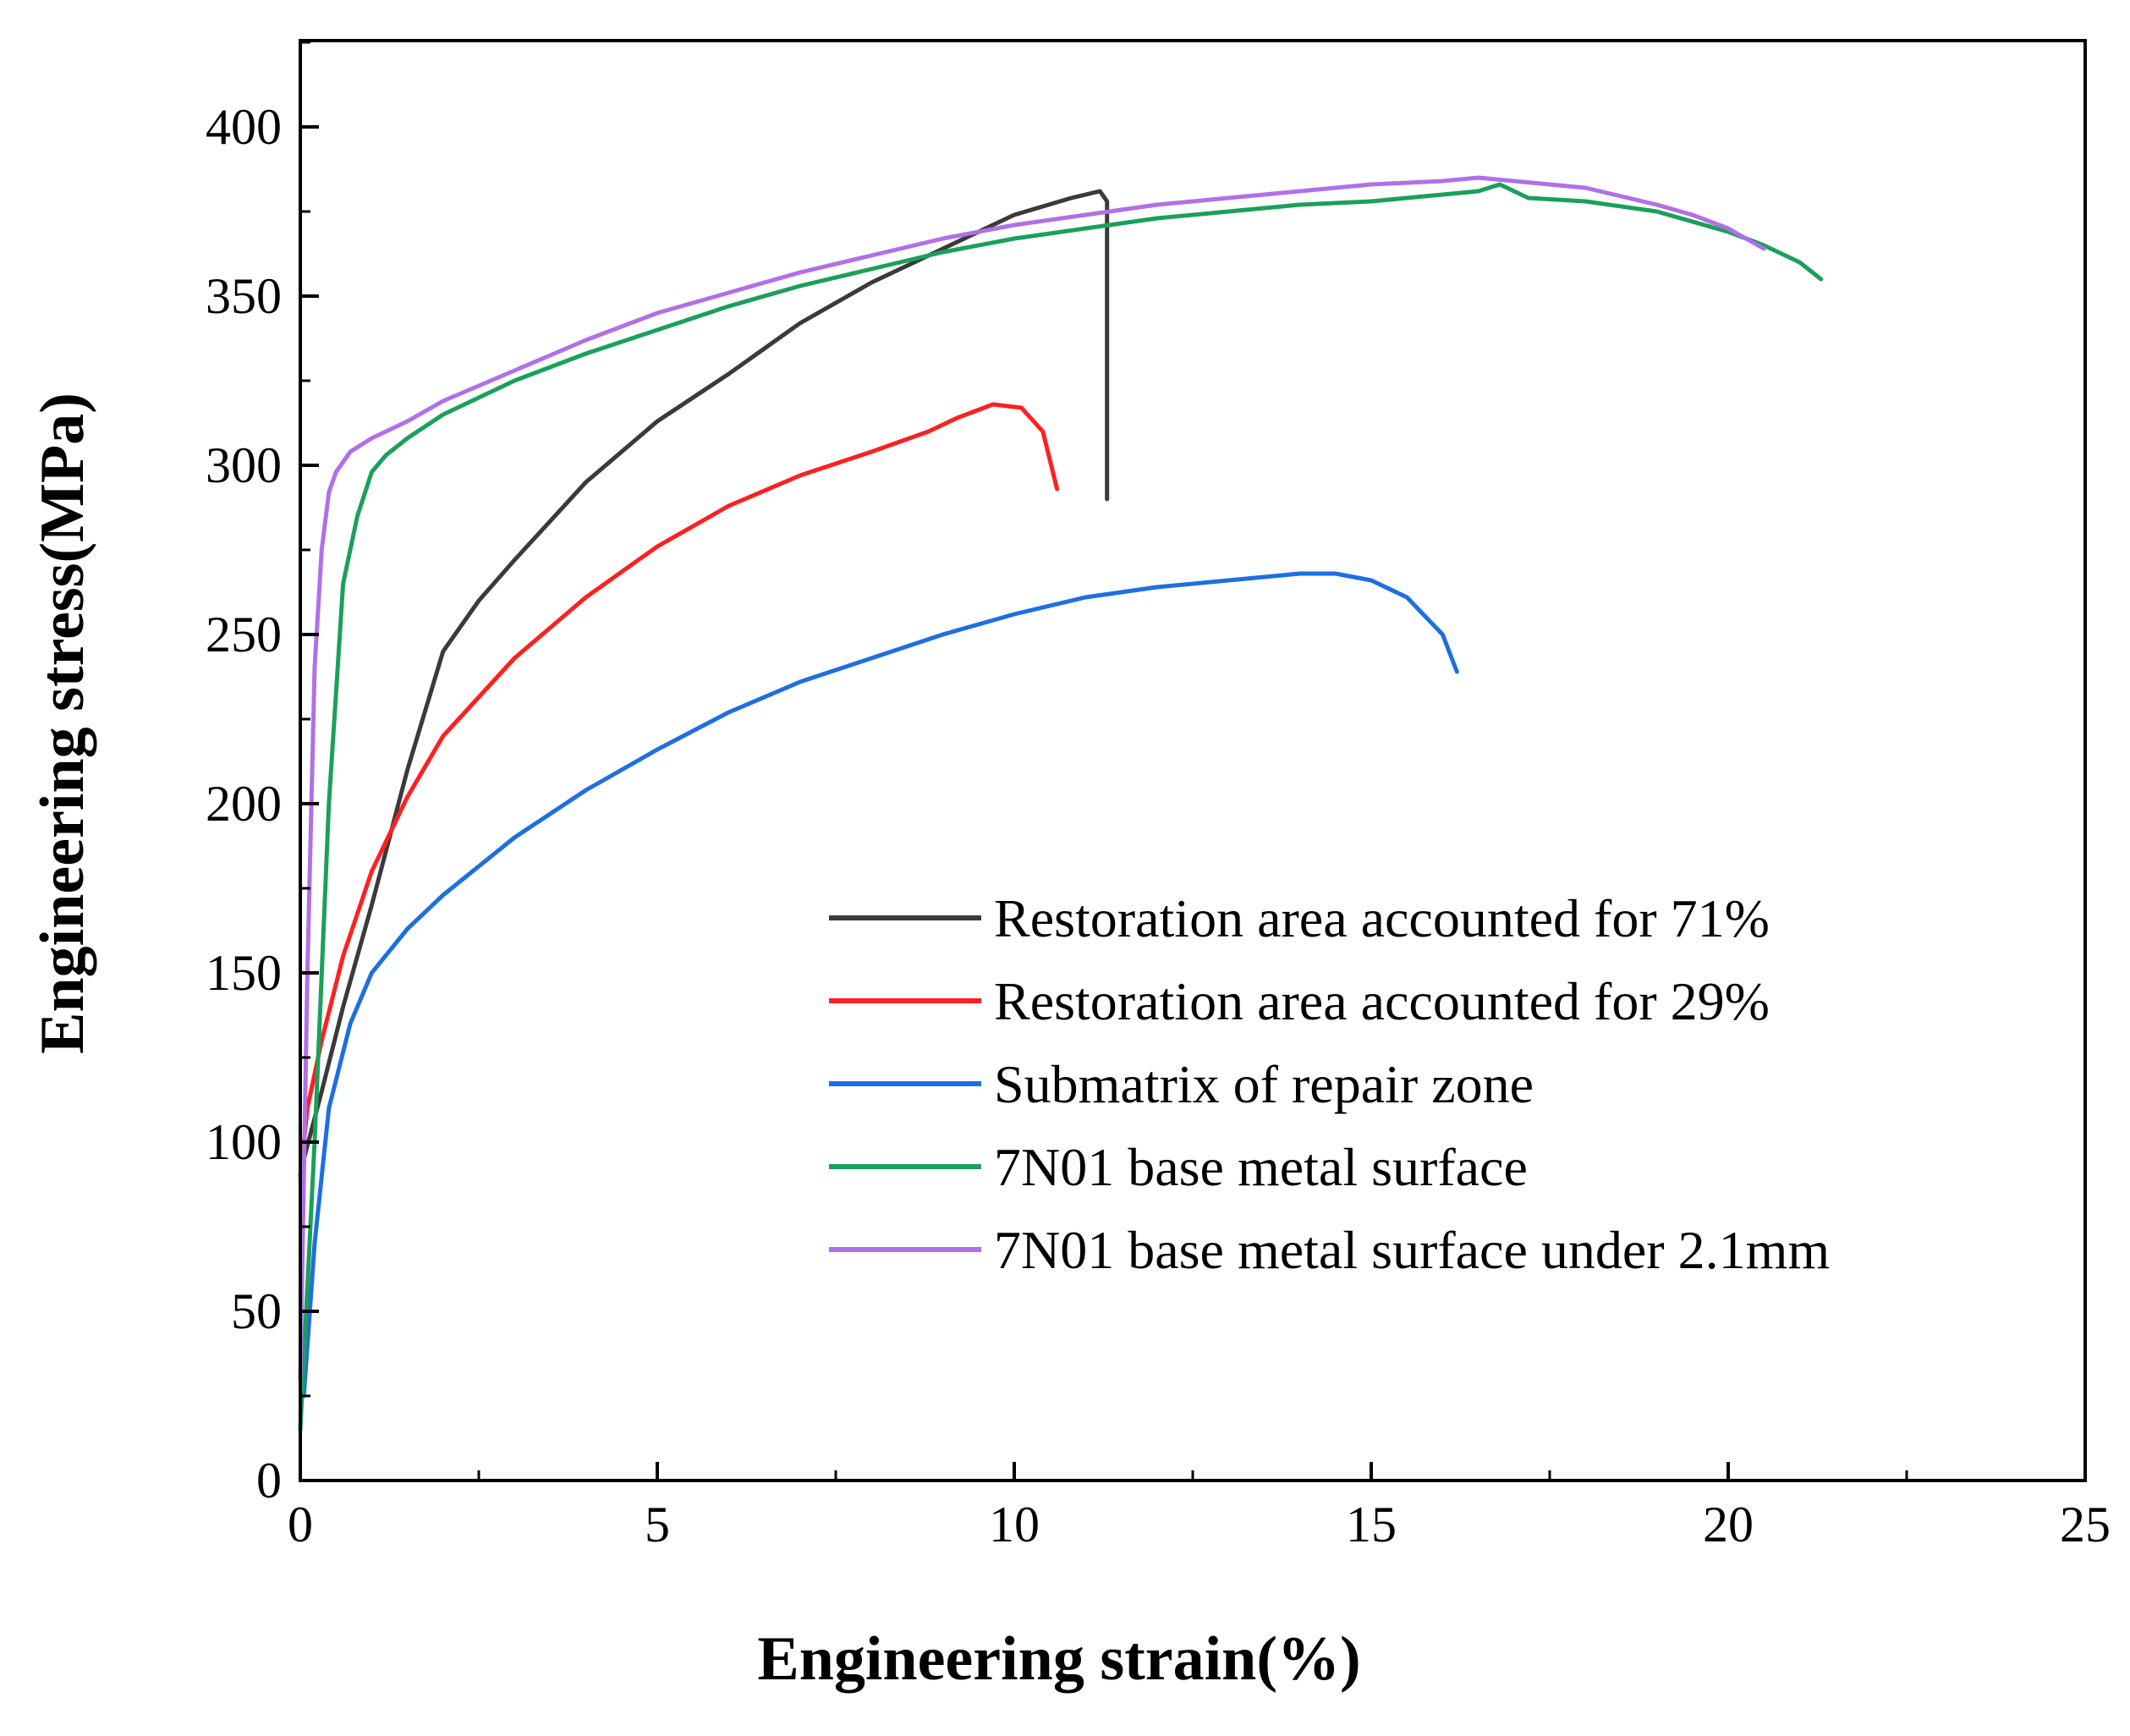 The image size is (2130, 1736). What do you see at coordinates (1261, 1167) in the screenshot?
I see `legend-label-4: 7N01 base metal surface` at bounding box center [1261, 1167].